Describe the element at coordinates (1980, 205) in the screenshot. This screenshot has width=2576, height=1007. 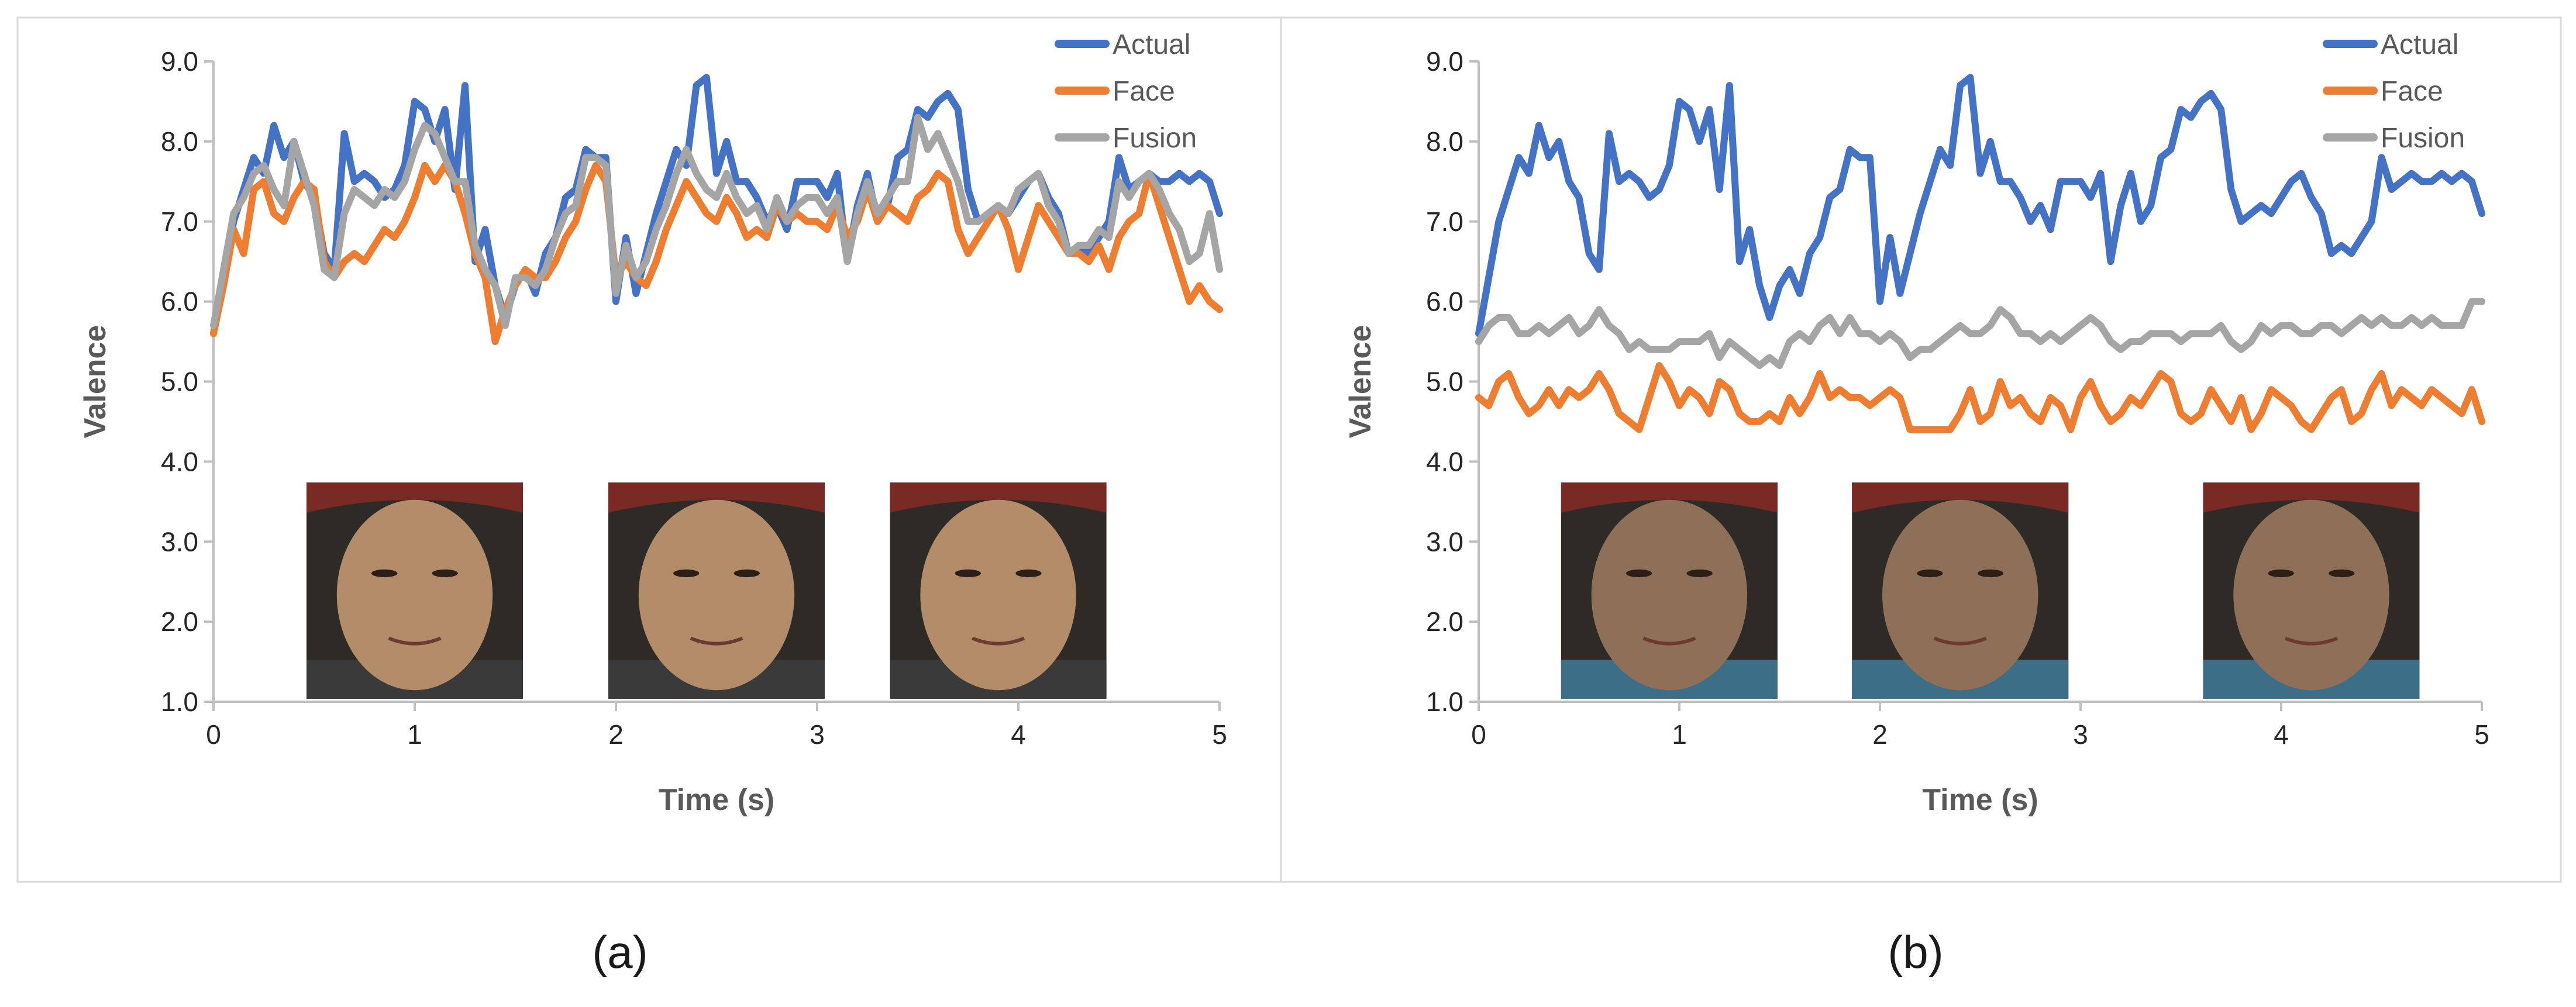
I see `series-line-actual` at that location.